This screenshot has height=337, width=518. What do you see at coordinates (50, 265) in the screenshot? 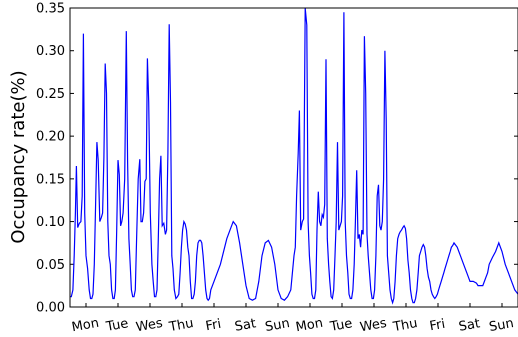
I see `y-tick-label: 0.05` at bounding box center [50, 265].